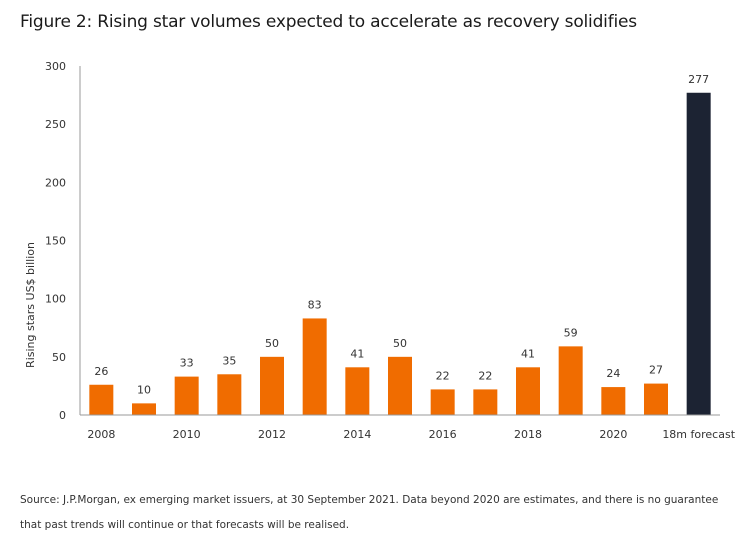 Image resolution: width=754 pixels, height=547 pixels. I want to click on data-label: 24, so click(613, 373).